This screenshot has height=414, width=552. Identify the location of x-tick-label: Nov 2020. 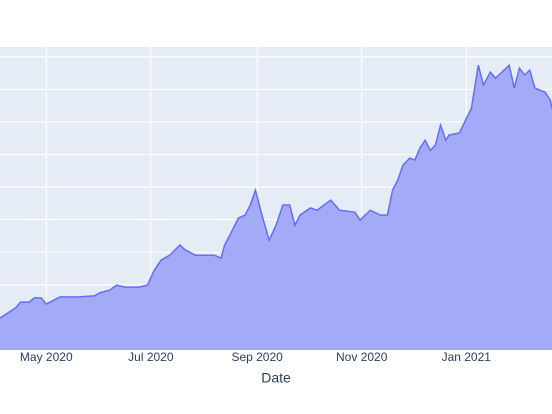
(362, 357).